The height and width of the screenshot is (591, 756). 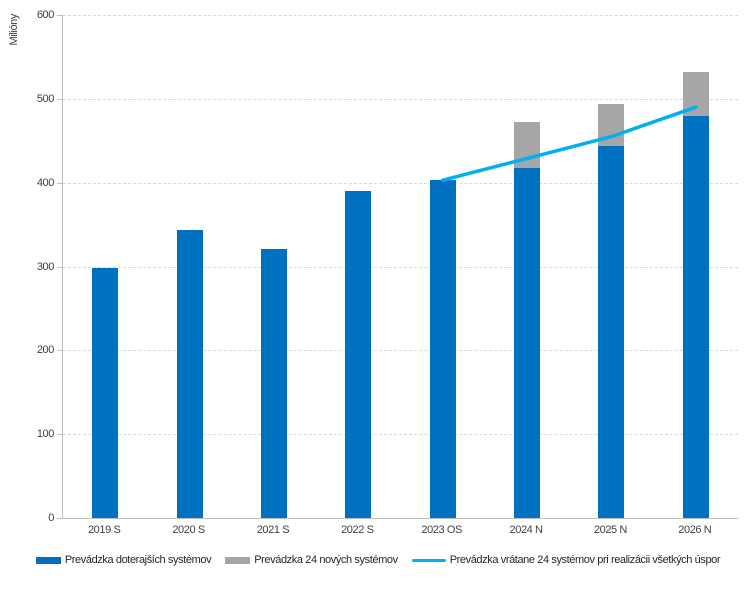 I want to click on y-tick-label-100: 100, so click(x=45, y=434).